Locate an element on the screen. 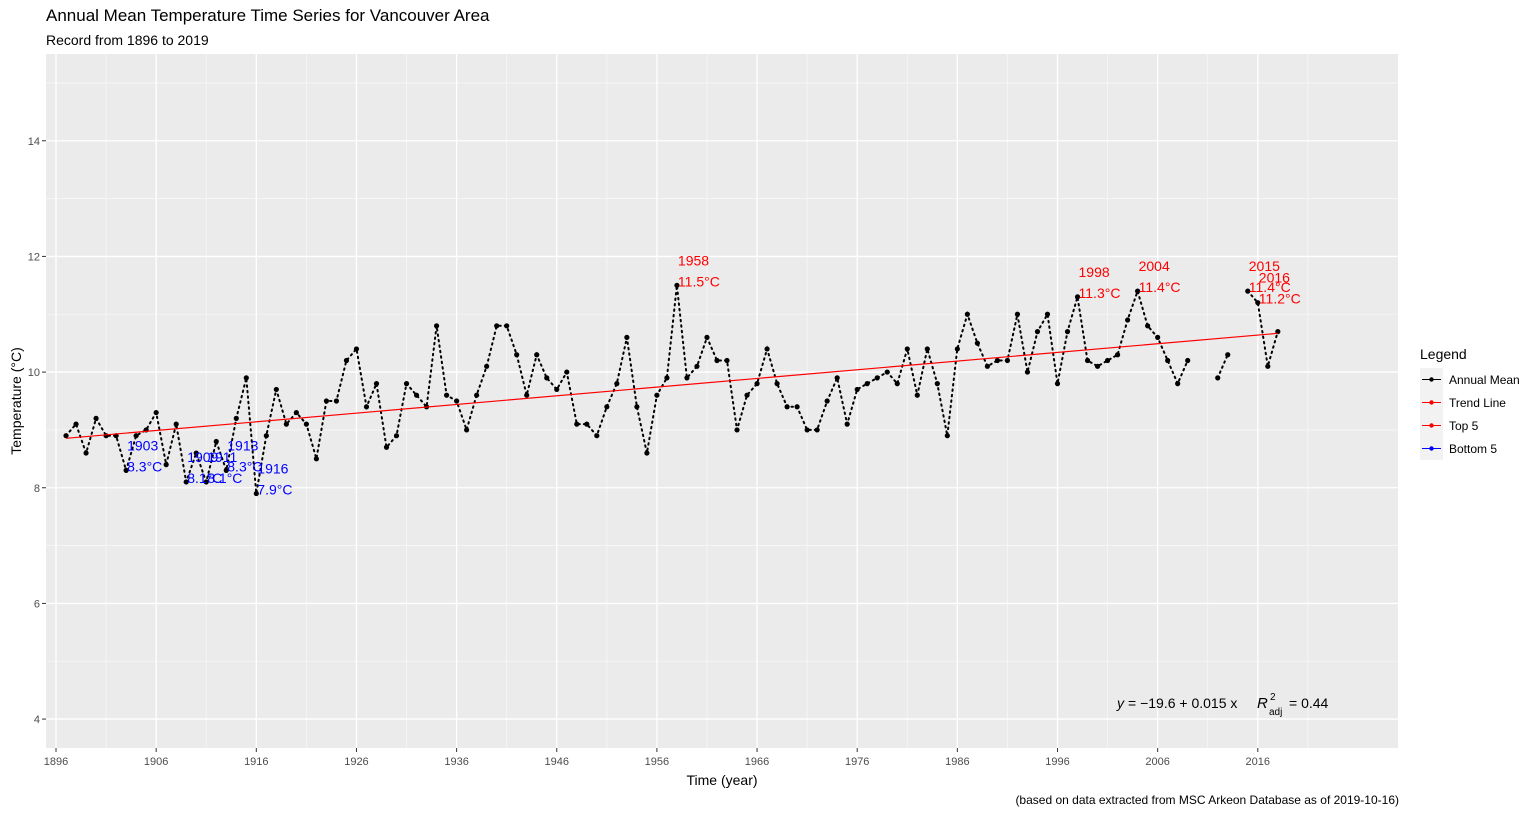 This screenshot has width=1536, height=814. legend-item-trend-line: Trend Line is located at coordinates (1470, 402).